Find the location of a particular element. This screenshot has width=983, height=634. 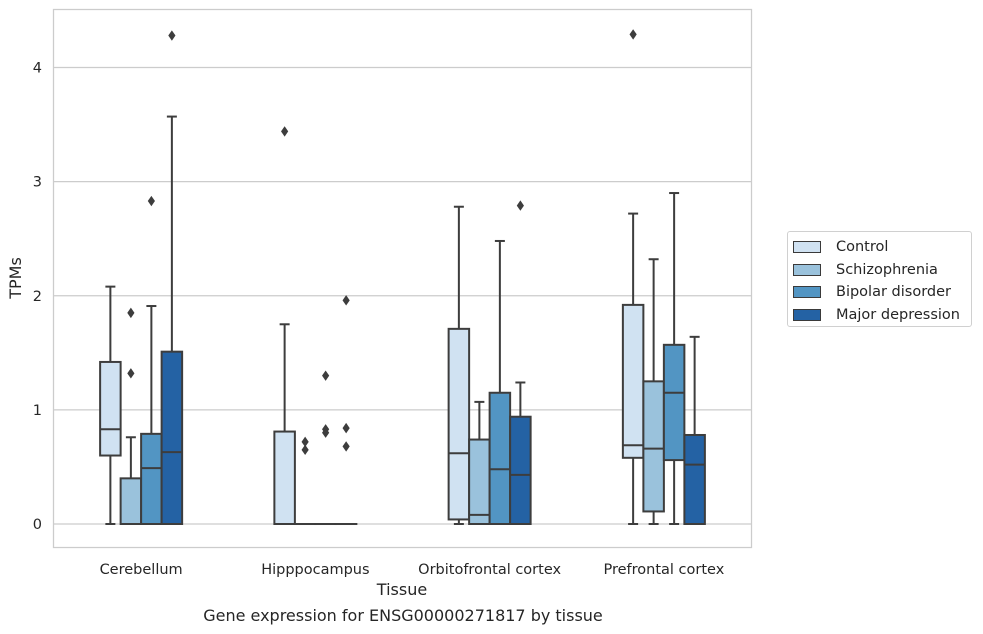

y-axis-label: TPMs is located at coordinates (15, 278).